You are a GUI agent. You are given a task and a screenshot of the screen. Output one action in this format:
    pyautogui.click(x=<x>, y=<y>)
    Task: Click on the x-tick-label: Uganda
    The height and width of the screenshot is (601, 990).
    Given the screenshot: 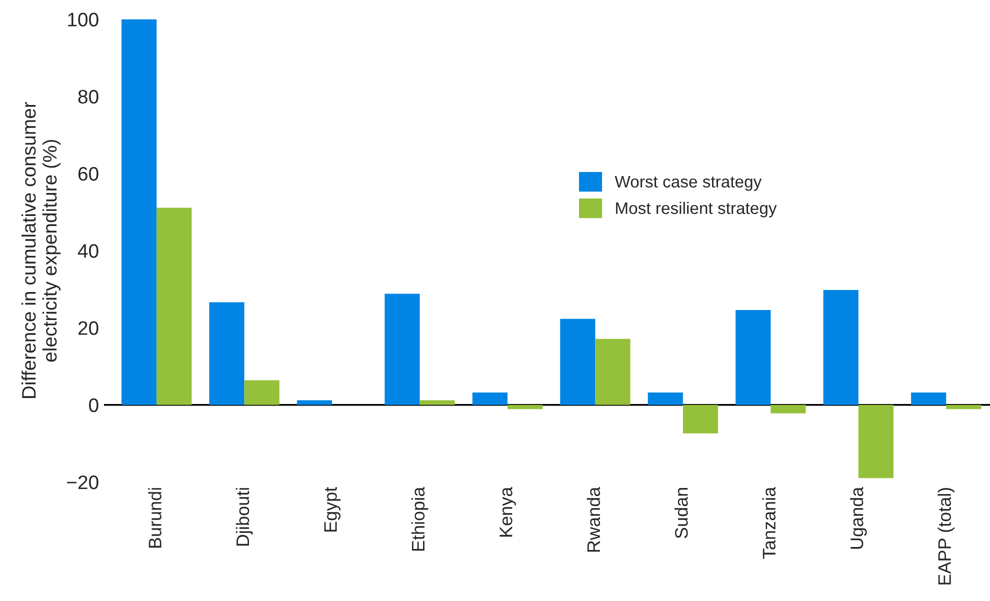 What is the action you would take?
    pyautogui.click(x=858, y=517)
    